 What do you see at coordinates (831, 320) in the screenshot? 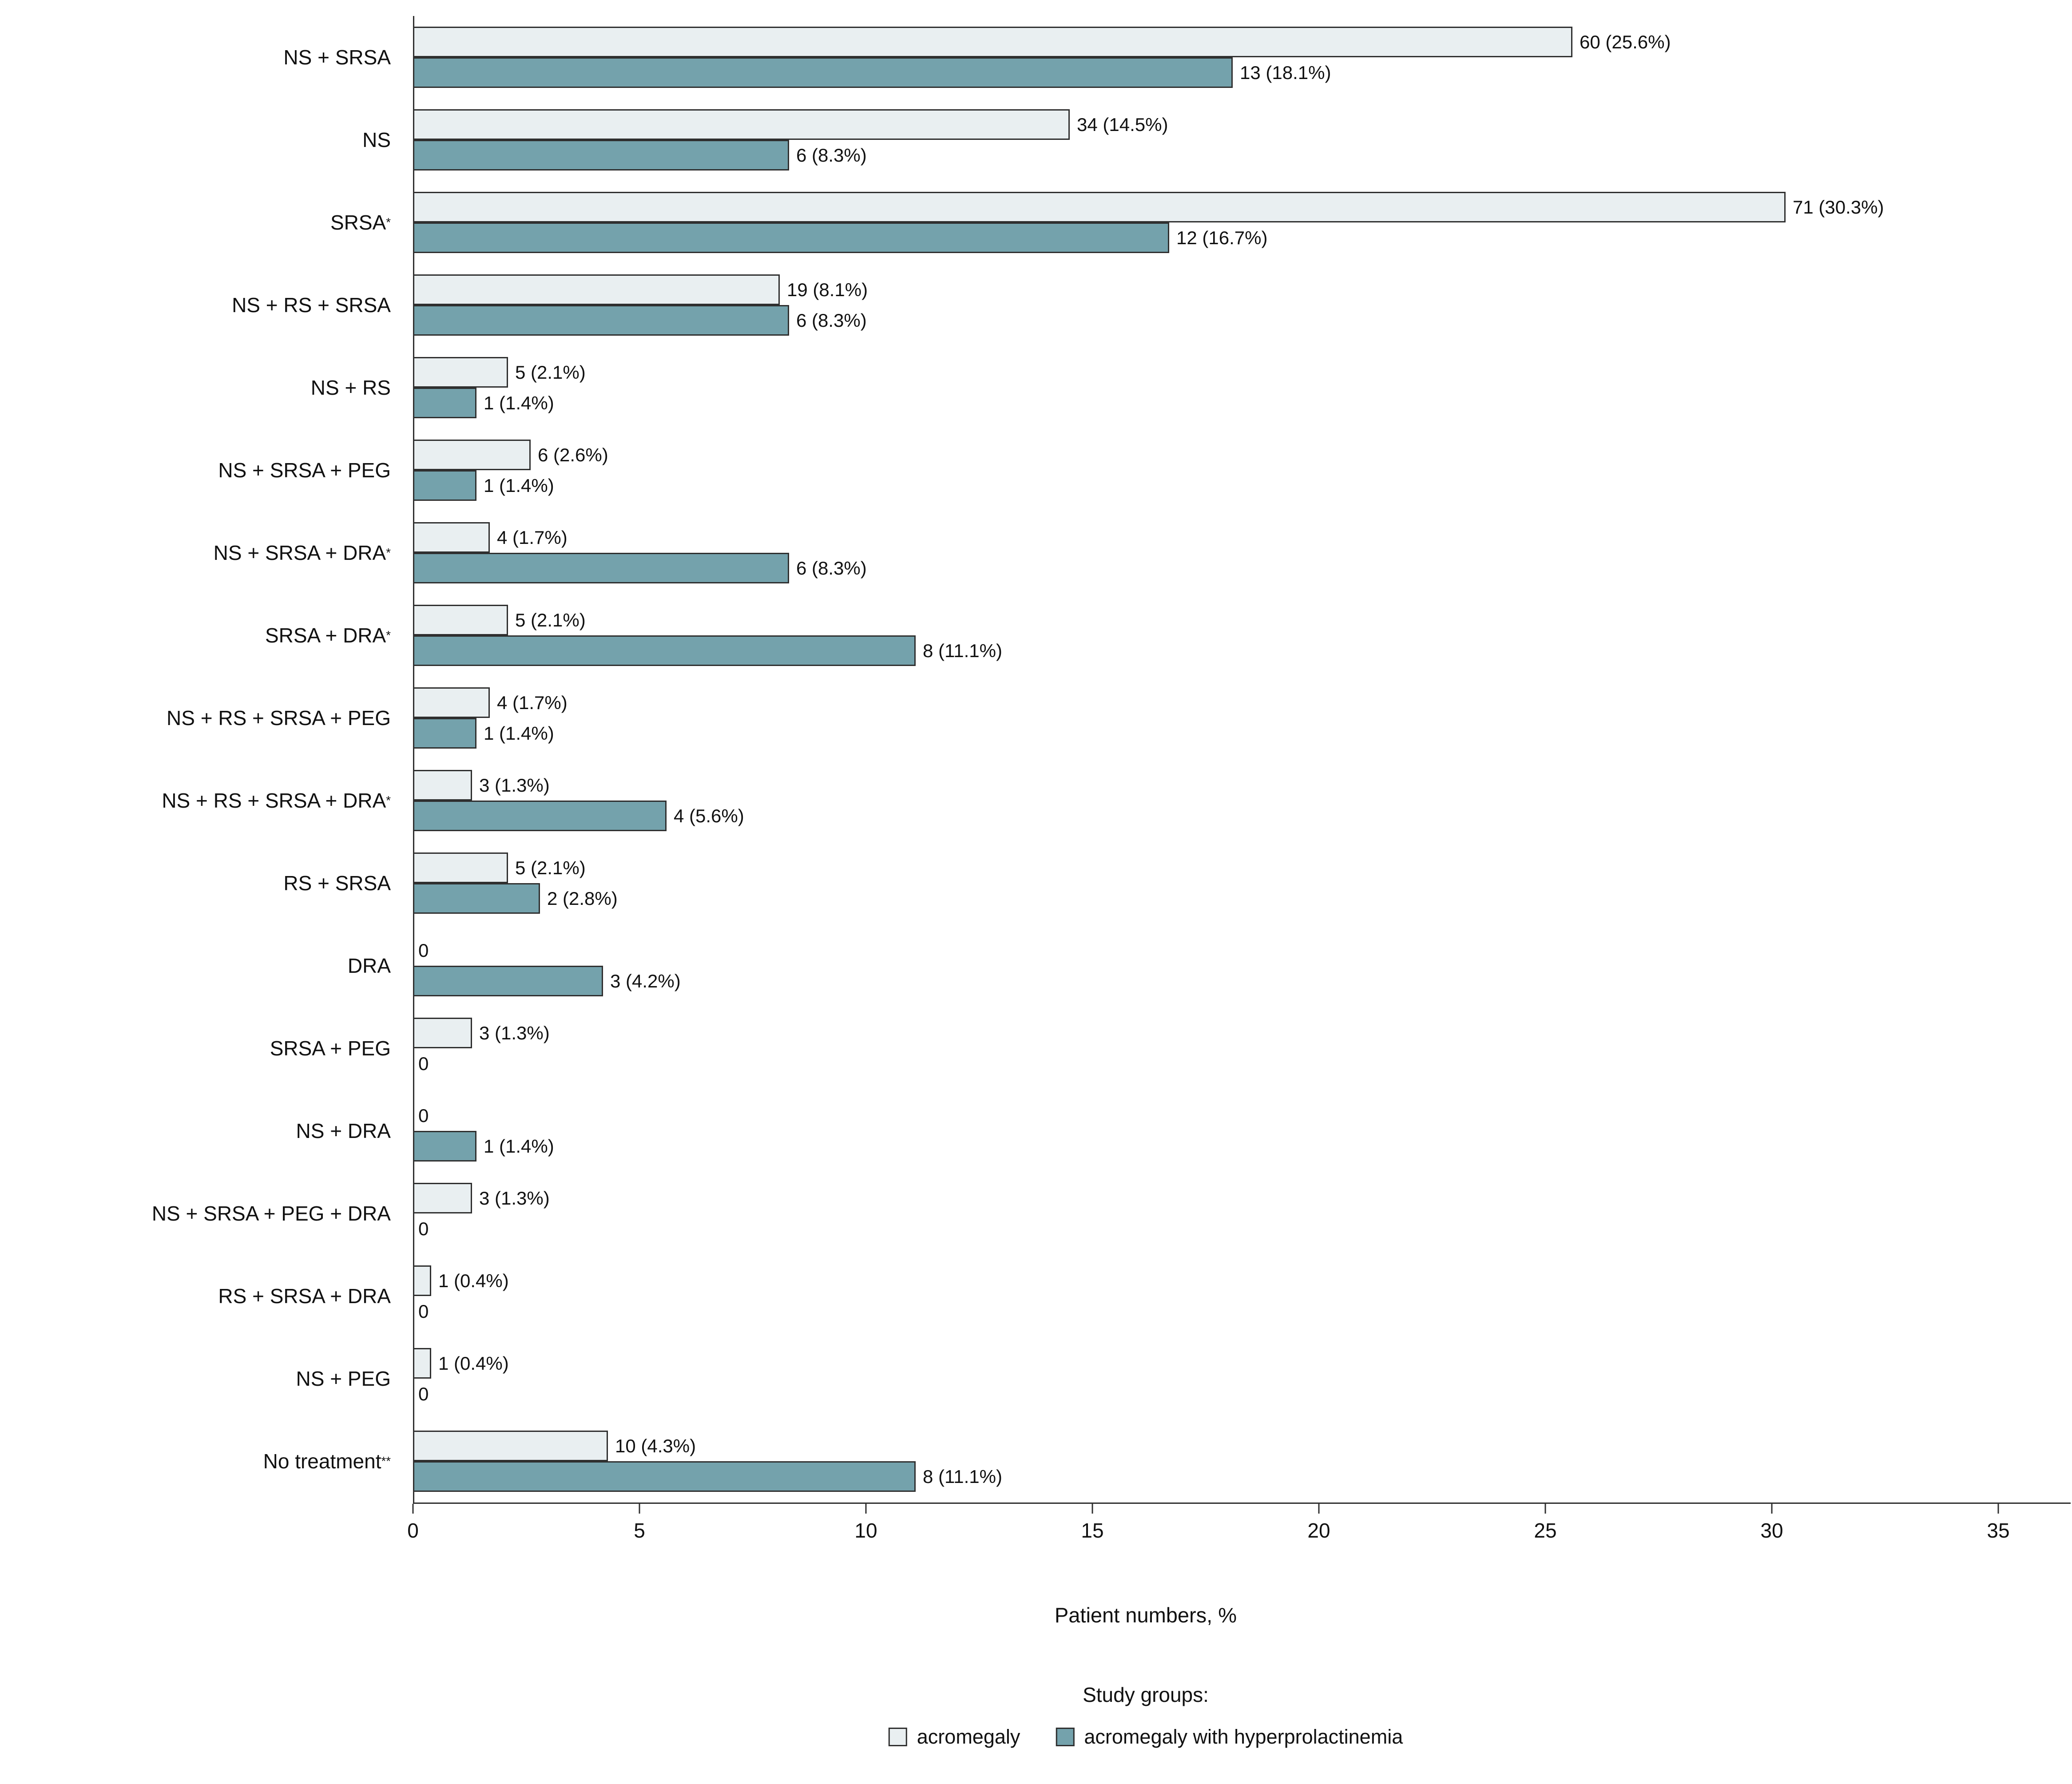
I see `value-label: 6 (8.3%)` at bounding box center [831, 320].